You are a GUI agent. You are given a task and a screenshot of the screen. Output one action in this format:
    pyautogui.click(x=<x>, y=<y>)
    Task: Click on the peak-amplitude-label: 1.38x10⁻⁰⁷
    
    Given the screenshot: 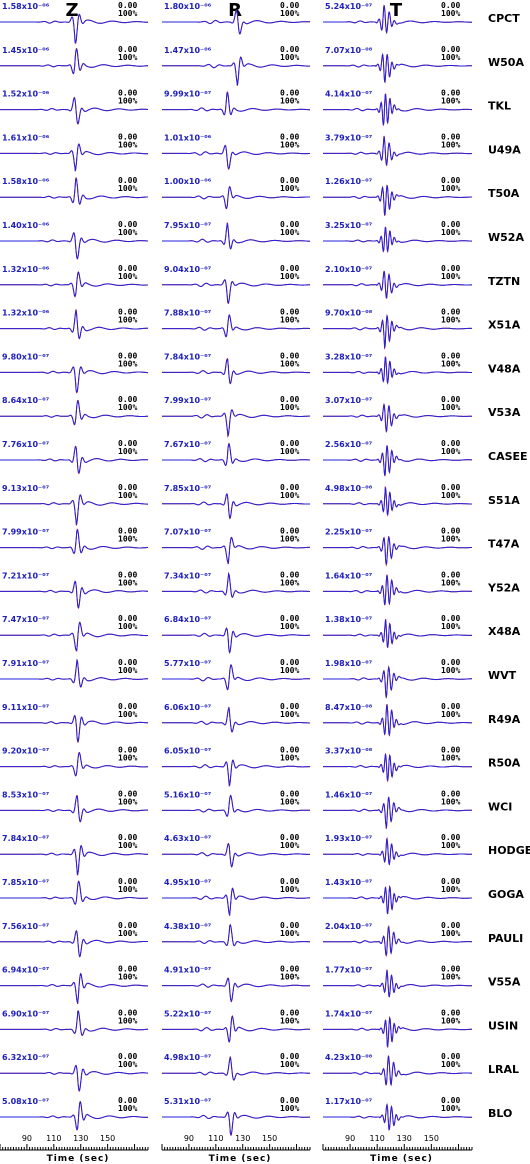 What is the action you would take?
    pyautogui.click(x=349, y=619)
    